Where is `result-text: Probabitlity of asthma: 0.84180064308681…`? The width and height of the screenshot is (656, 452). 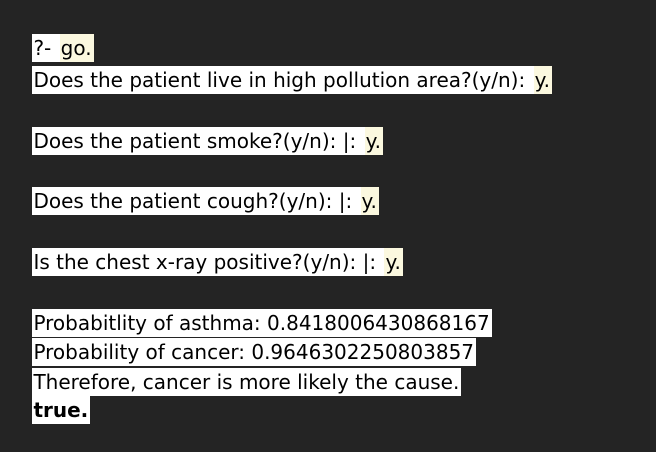 result-text: Probabitlity of asthma: 0.84180064308681… is located at coordinates (262, 323).